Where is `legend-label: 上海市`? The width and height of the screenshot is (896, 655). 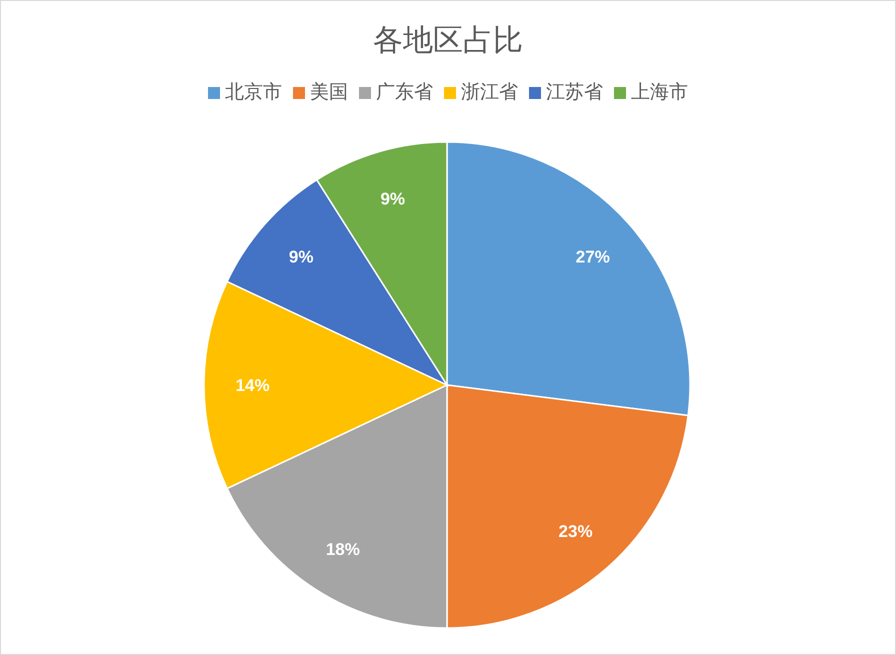 legend-label: 上海市 is located at coordinates (659, 92).